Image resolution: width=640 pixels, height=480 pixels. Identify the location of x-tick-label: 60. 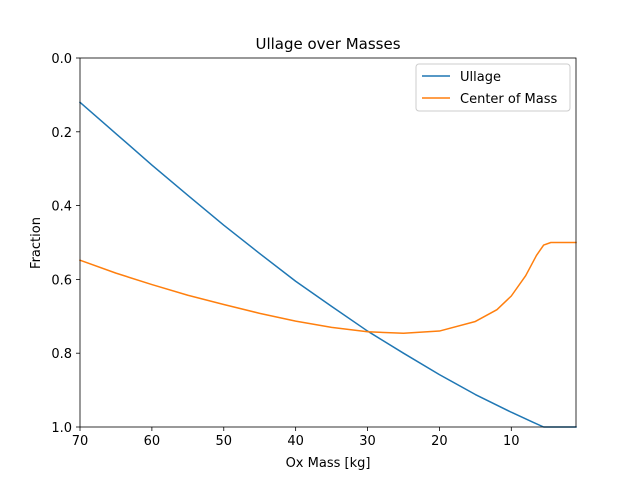
(152, 441).